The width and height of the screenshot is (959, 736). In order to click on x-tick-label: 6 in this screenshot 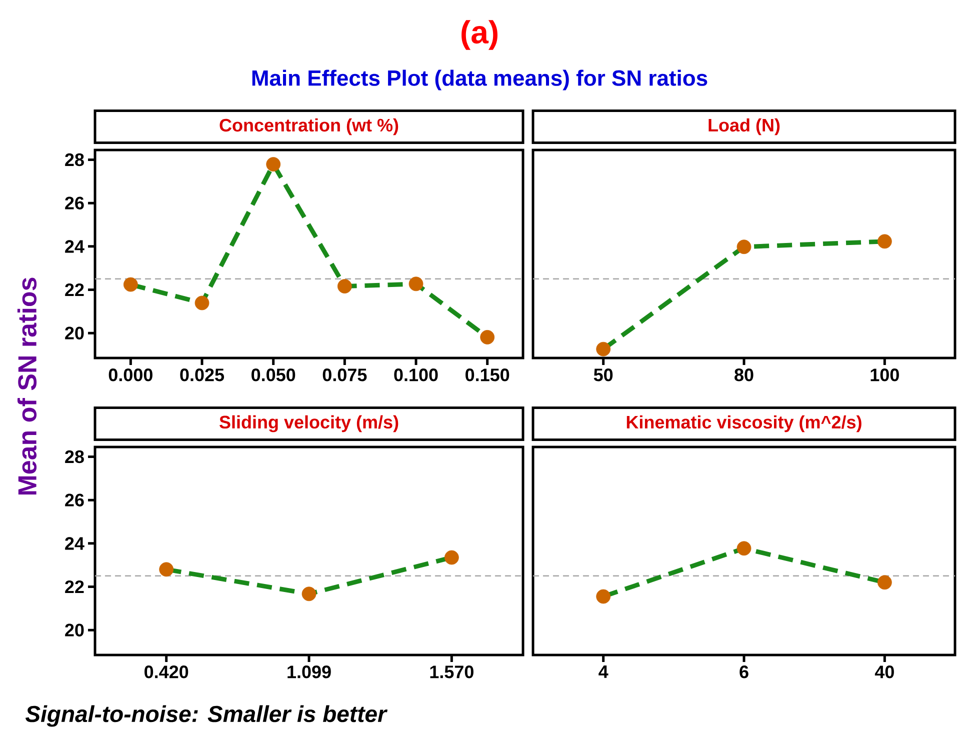, I will do `click(744, 672)`.